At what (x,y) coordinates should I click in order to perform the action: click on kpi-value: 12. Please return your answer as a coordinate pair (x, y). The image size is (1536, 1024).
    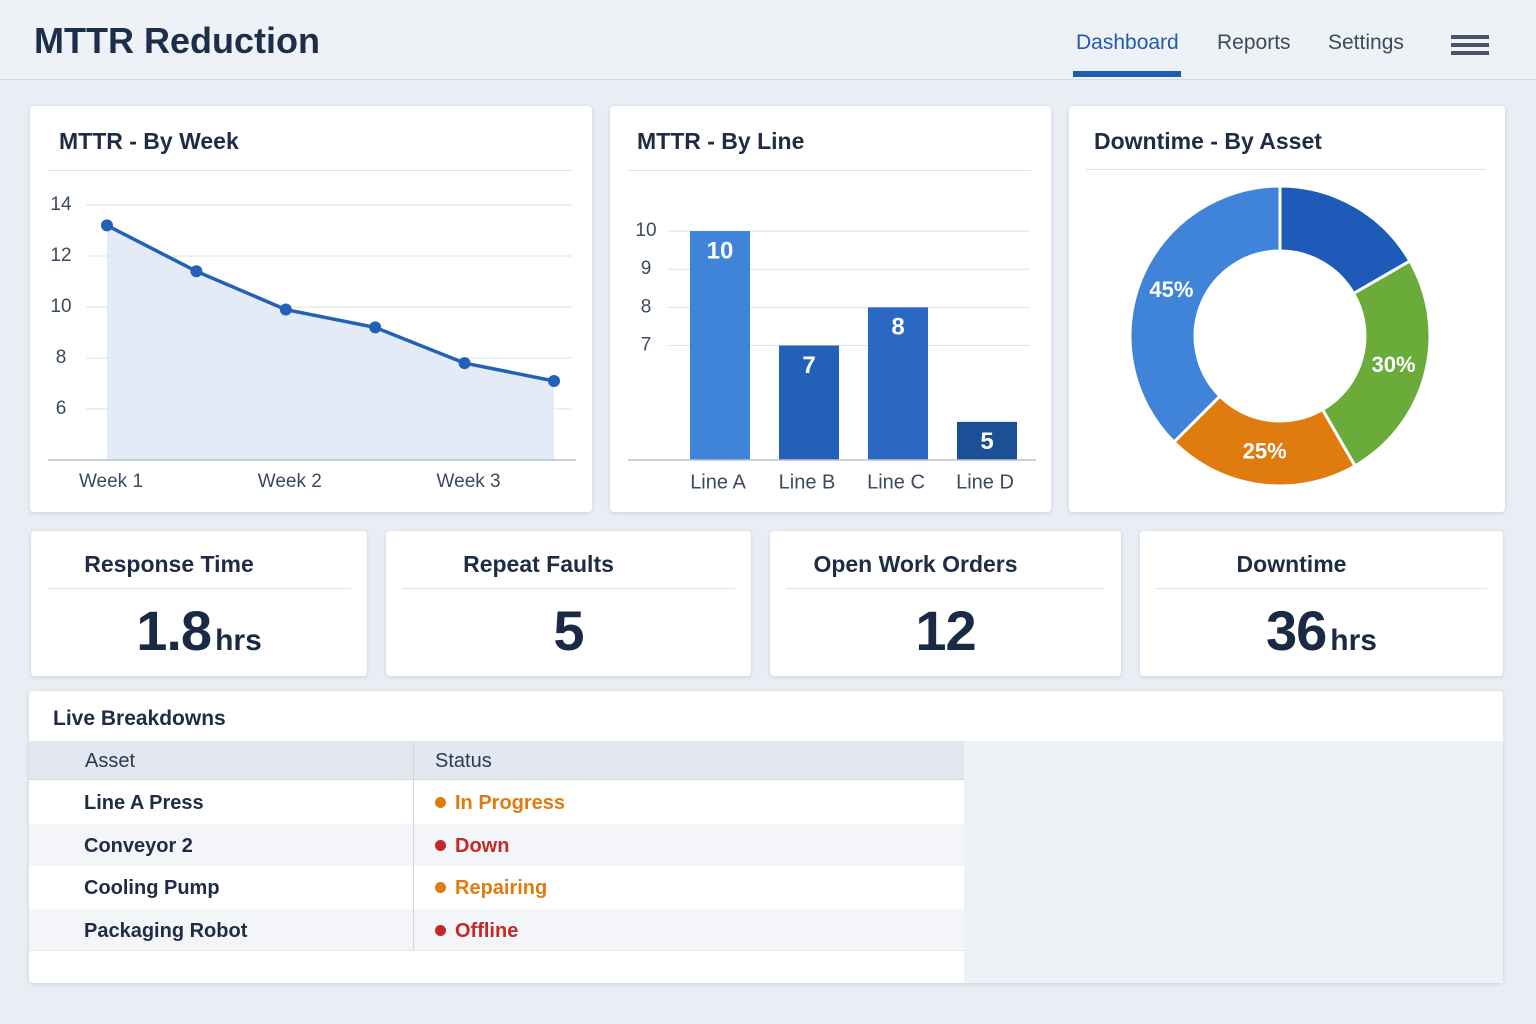
    Looking at the image, I should click on (945, 630).